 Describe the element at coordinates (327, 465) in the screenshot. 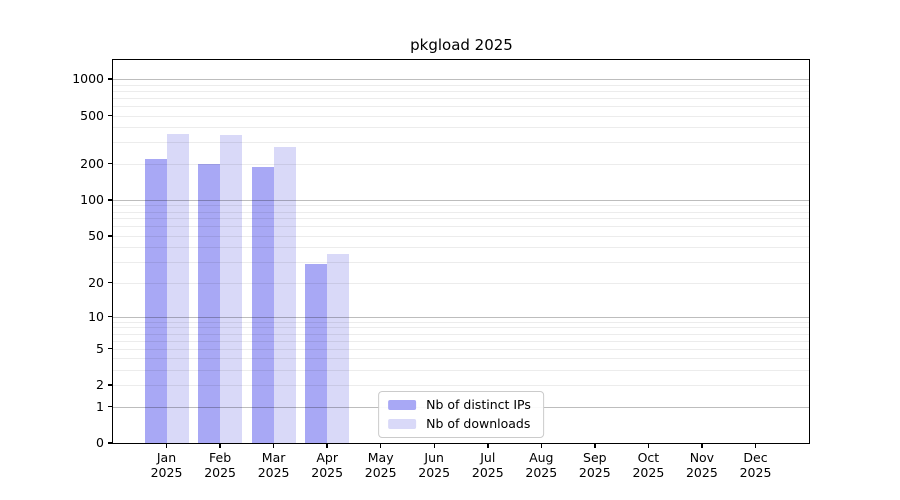

I see `x-tick-label: Apr 2025` at that location.